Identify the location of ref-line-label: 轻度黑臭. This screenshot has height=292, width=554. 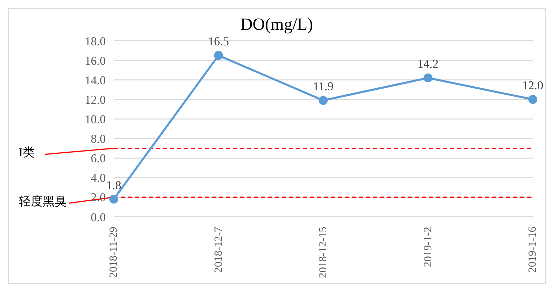
(43, 201).